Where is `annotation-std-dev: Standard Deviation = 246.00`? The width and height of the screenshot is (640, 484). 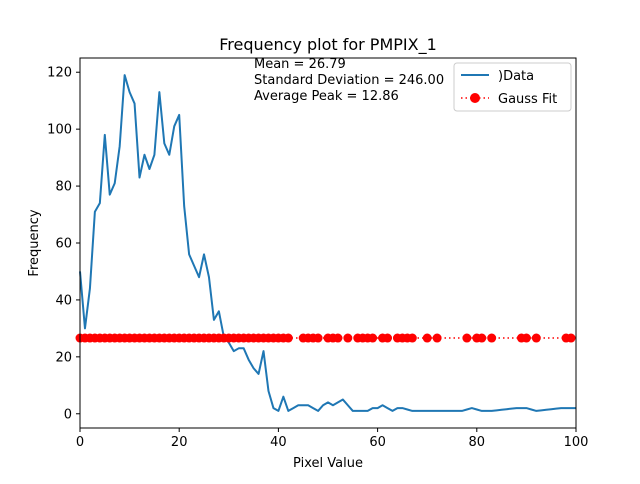 annotation-std-dev: Standard Deviation = 246.00 is located at coordinates (349, 80).